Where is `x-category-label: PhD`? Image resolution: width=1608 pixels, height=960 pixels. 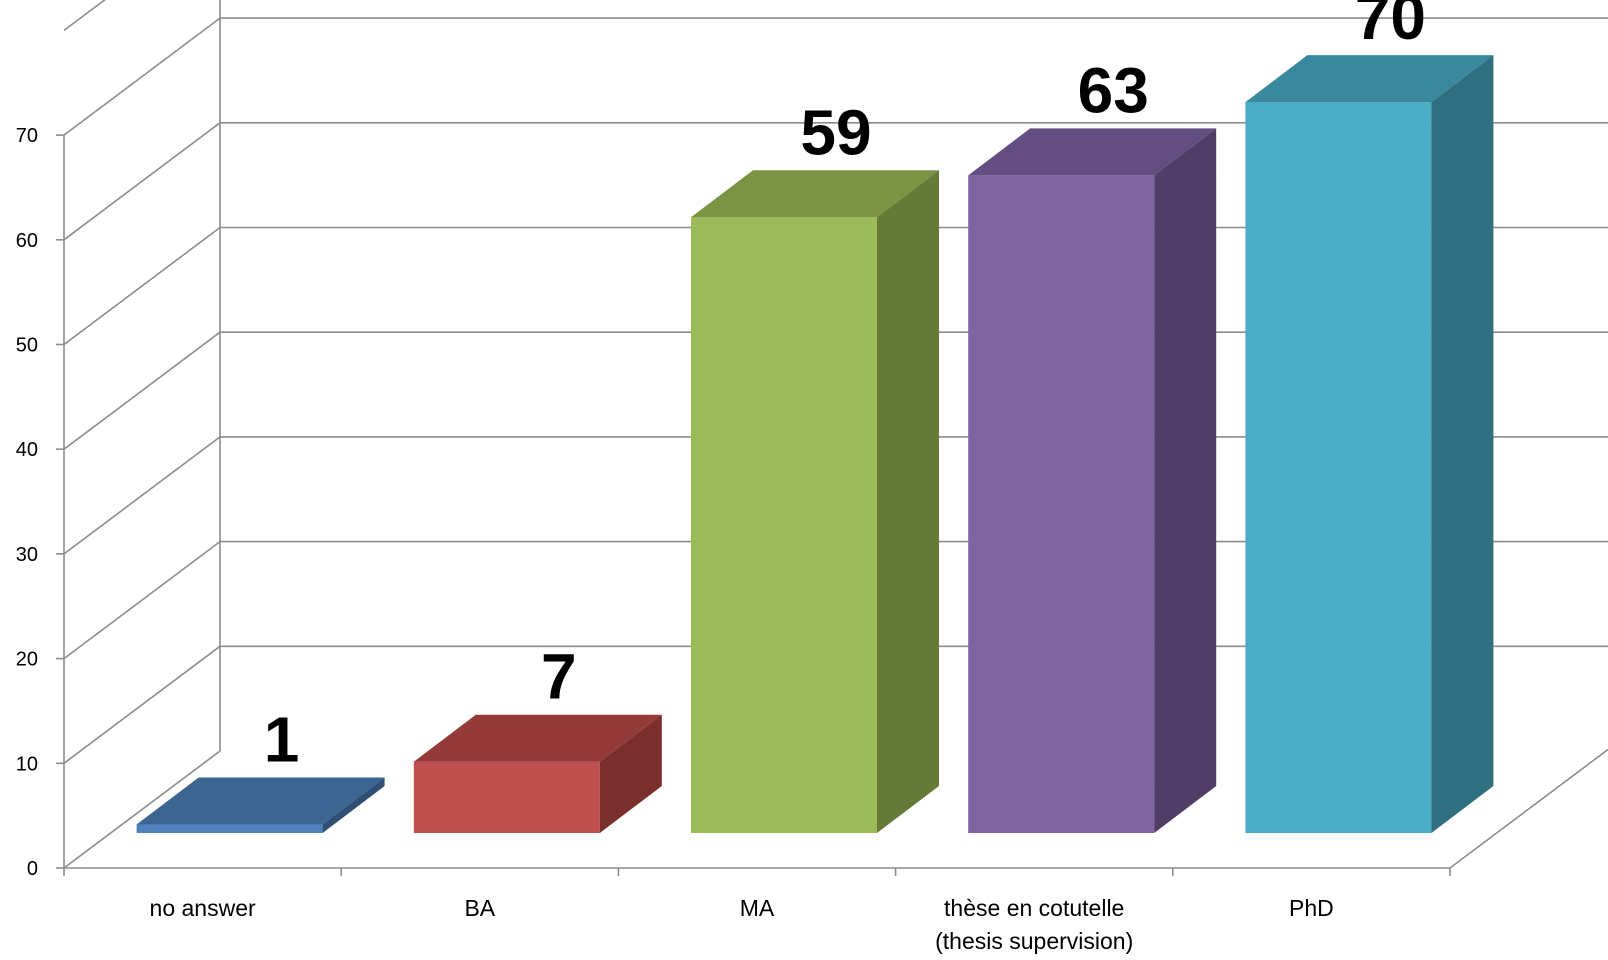
x-category-label: PhD is located at coordinates (1311, 908).